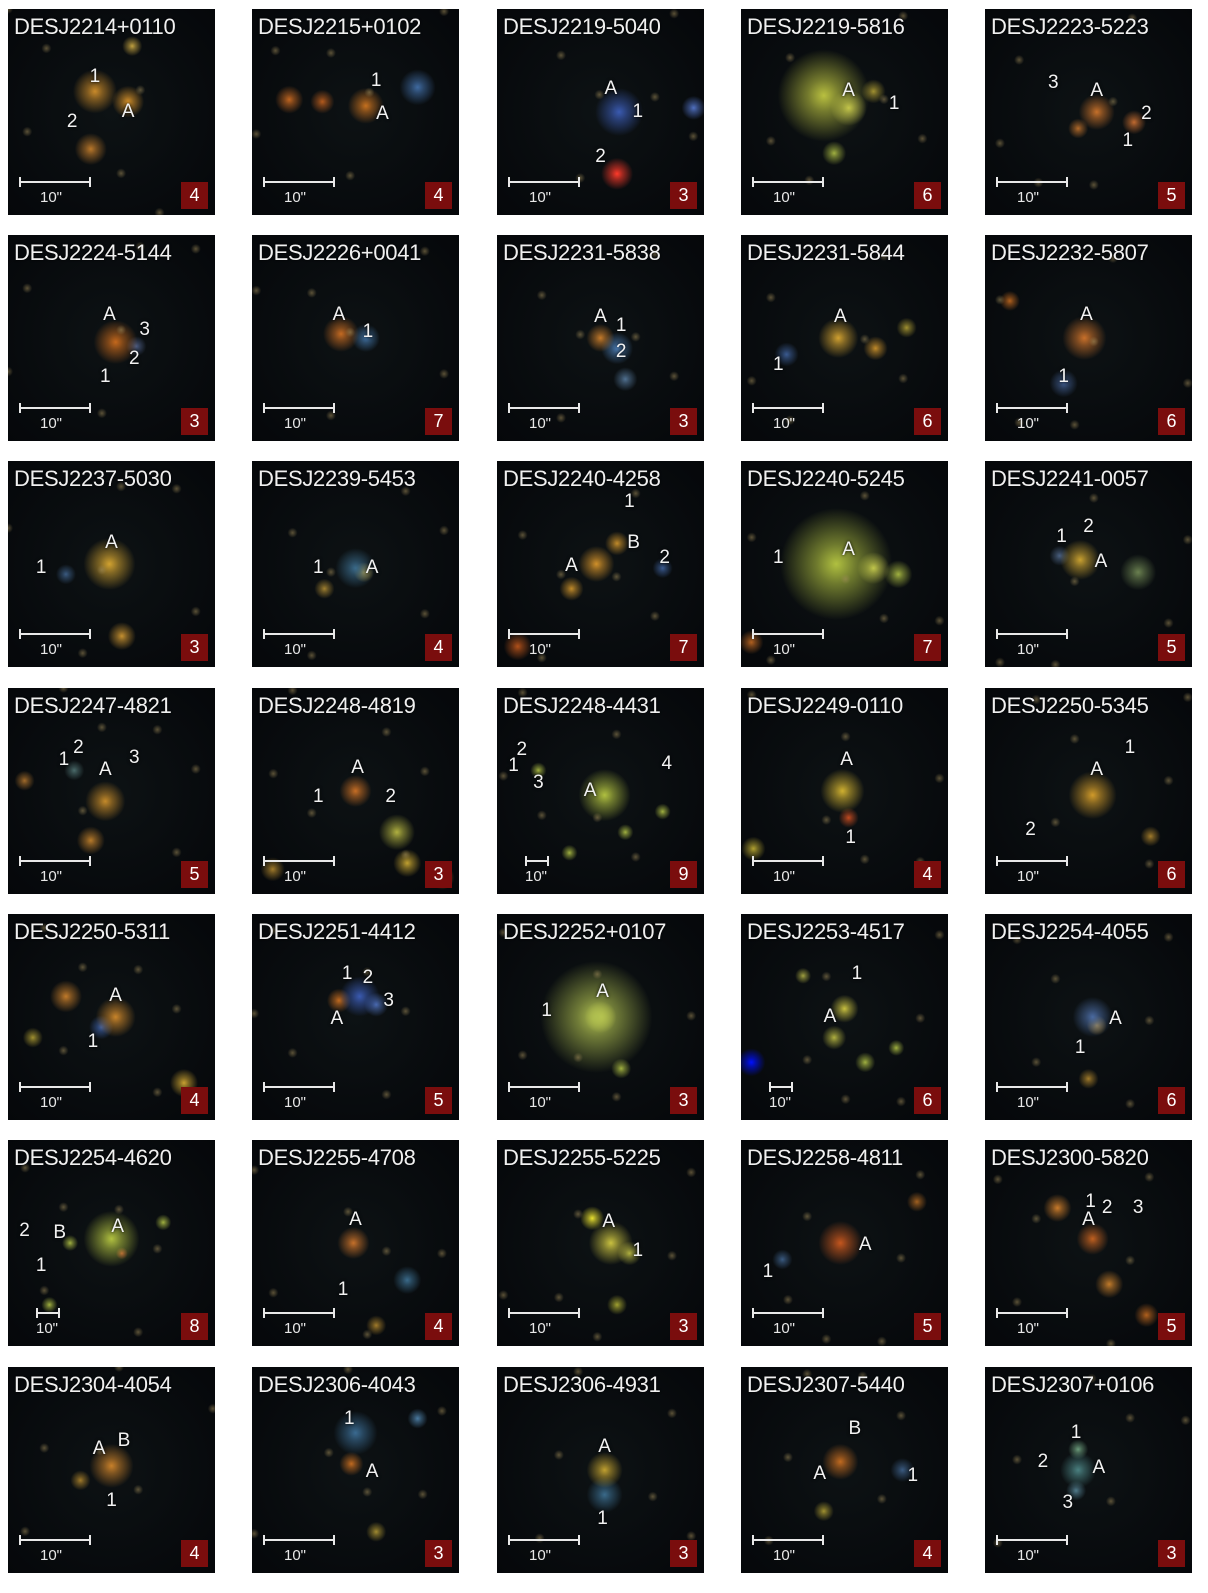 The height and width of the screenshot is (1593, 1208). Describe the element at coordinates (1073, 1384) in the screenshot. I see `panel-title: DESJ2307+0106` at that location.